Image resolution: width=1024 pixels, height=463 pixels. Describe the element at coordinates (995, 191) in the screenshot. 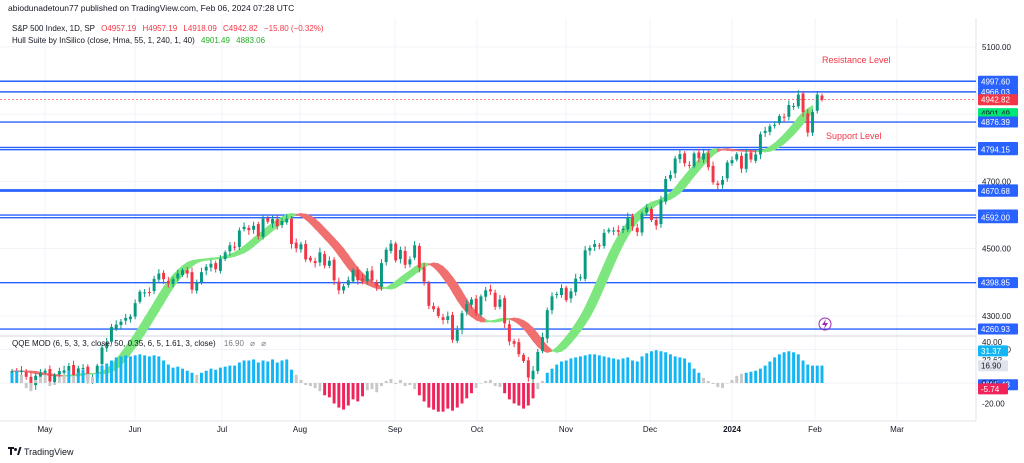

I see `price-label-text: 4670.68` at that location.